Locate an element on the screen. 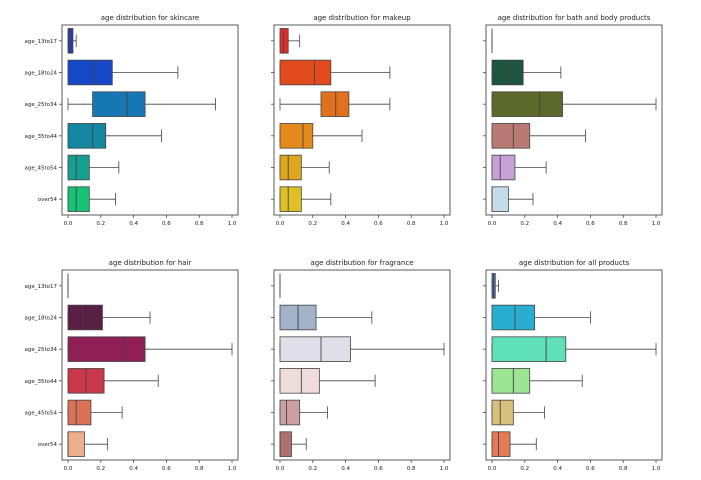 The height and width of the screenshot is (480, 701). y-tick-label: age_35to44 is located at coordinates (40, 382).